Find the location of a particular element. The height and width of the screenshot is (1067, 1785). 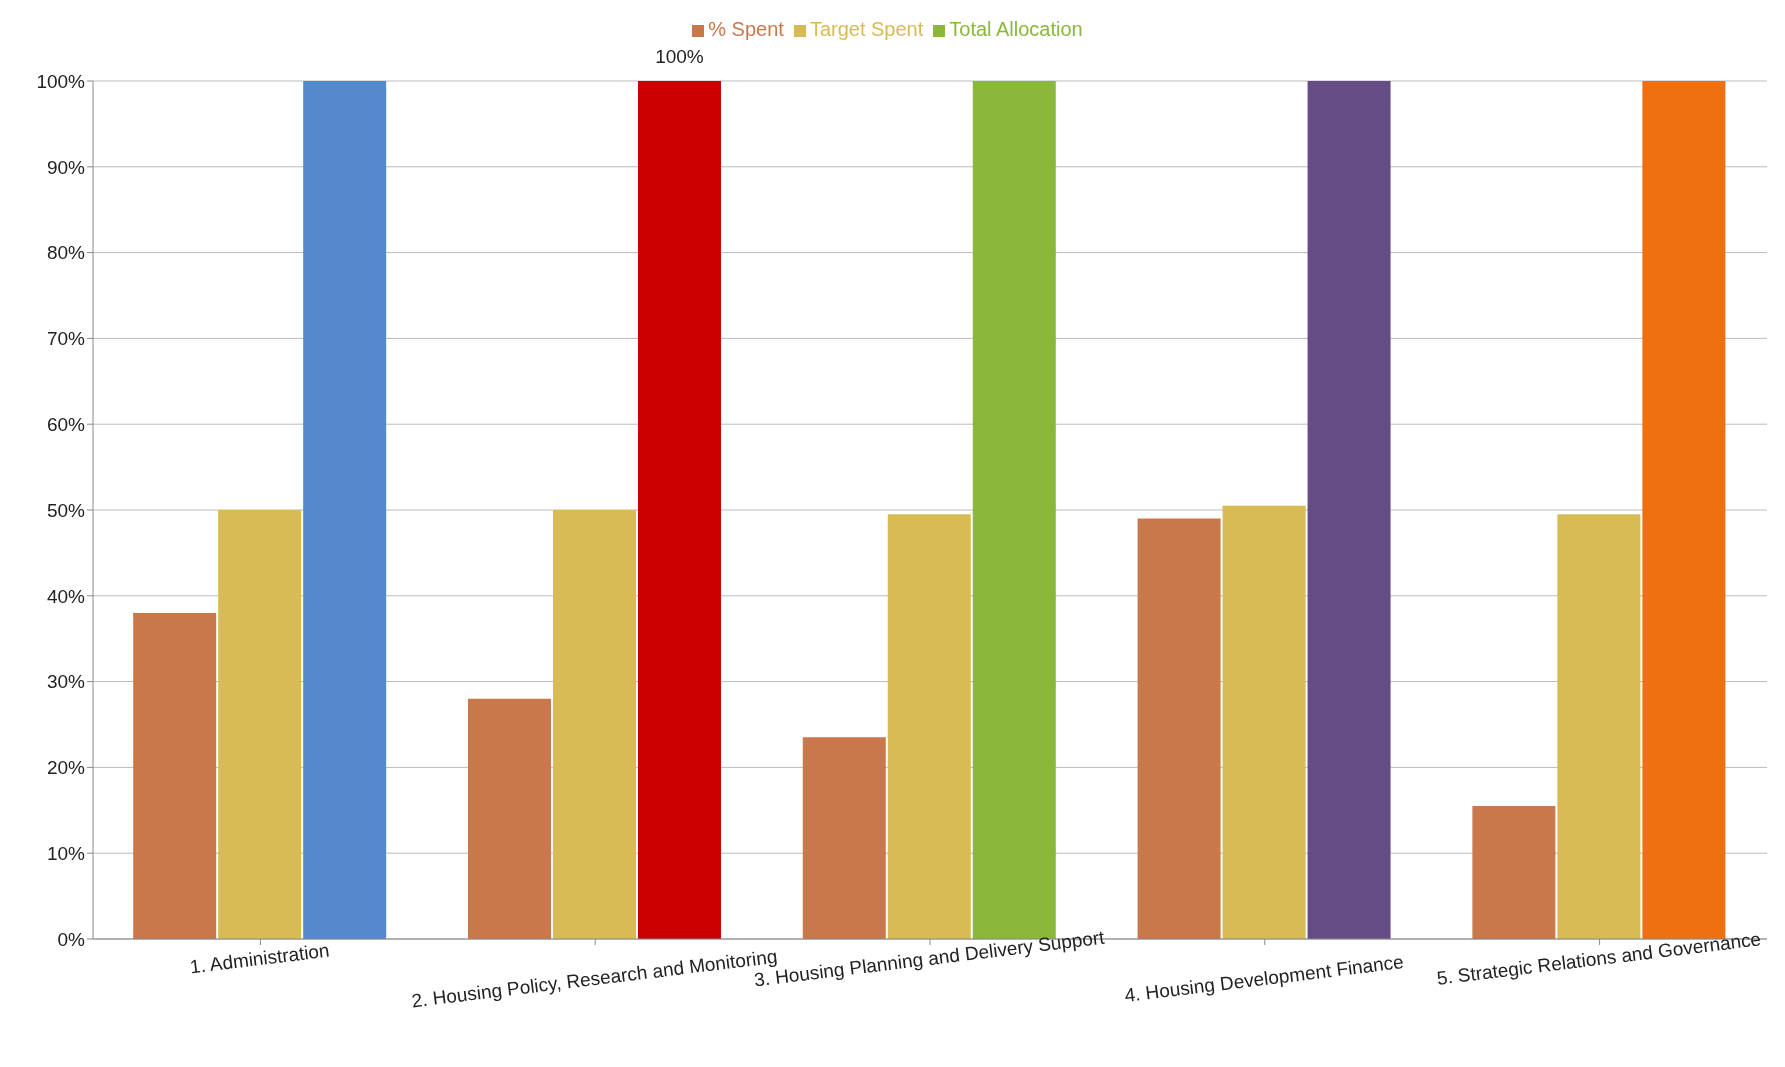

y-tick-label: 50% is located at coordinates (66, 510).